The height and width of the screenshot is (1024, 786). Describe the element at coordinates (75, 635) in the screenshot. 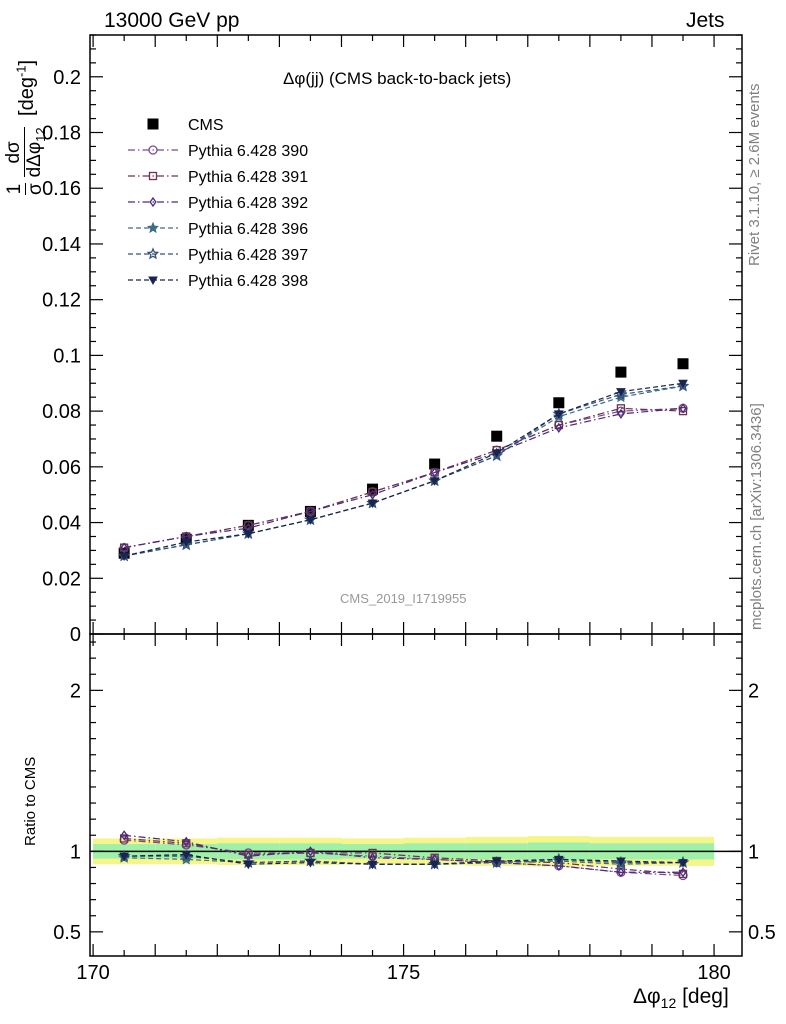

I see `main-ytick-label: 0` at that location.